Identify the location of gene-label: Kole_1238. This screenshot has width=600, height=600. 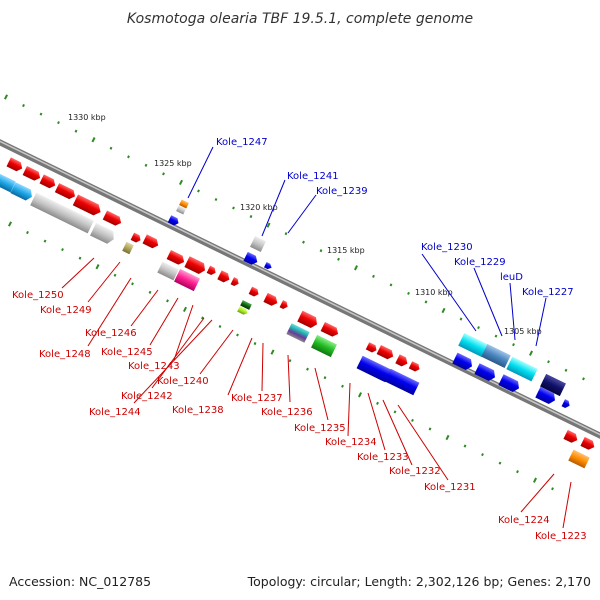
(198, 410).